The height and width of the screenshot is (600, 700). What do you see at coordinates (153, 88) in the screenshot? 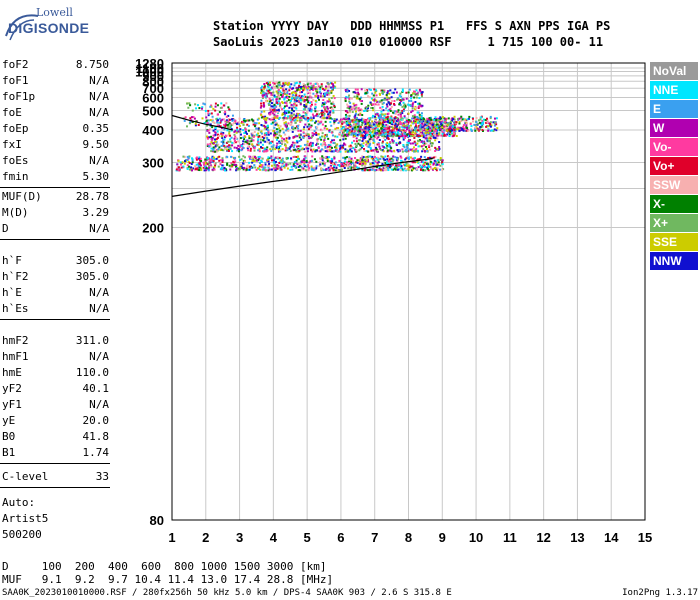
I see `y-tick-label: 700` at bounding box center [153, 88].